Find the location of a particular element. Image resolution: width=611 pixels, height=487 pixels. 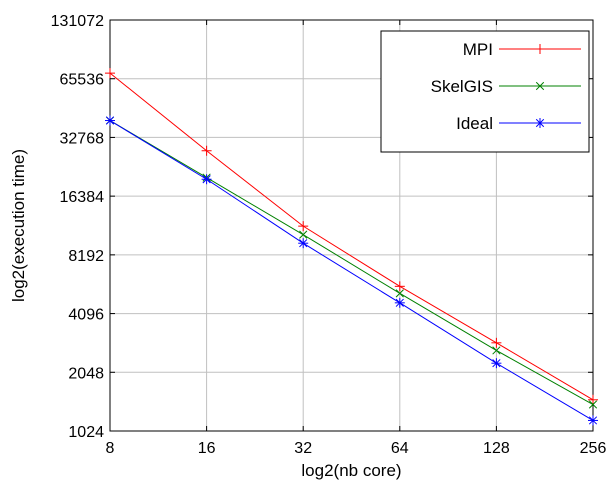

legend-box is located at coordinates (485, 91).